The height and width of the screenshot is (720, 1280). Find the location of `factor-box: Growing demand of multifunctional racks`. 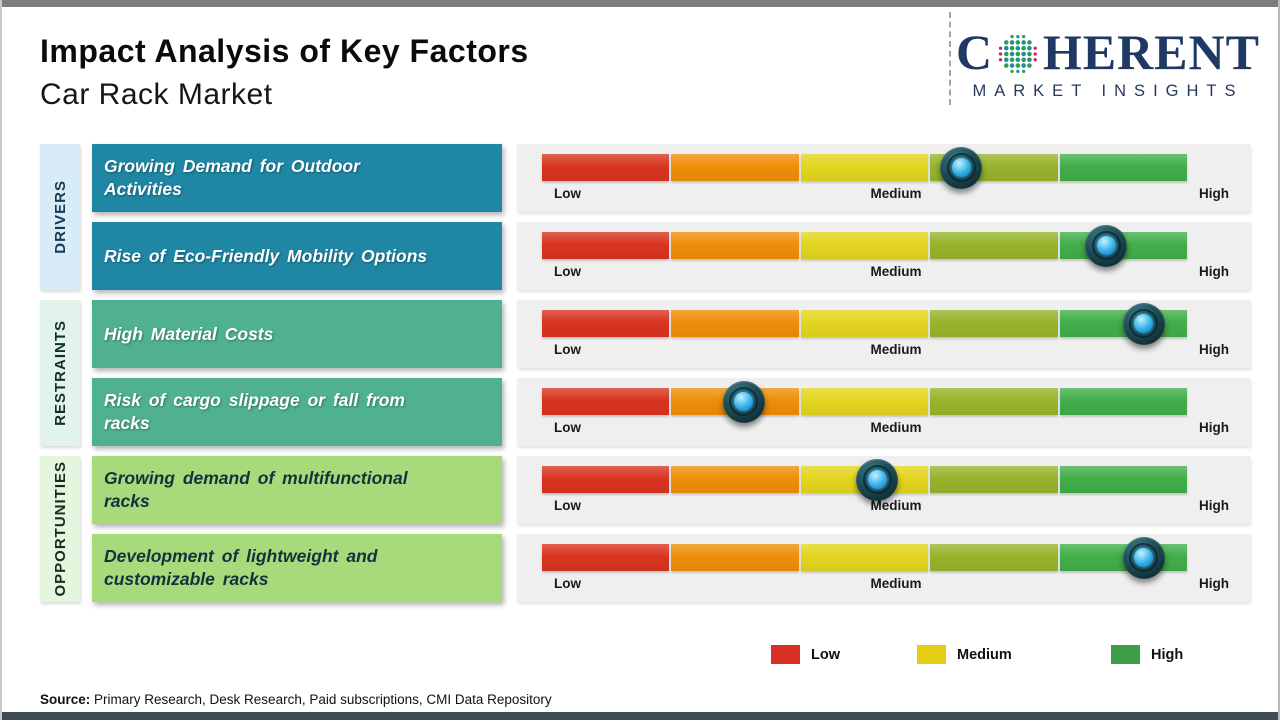

factor-box: Growing demand of multifunctional racks is located at coordinates (297, 490).